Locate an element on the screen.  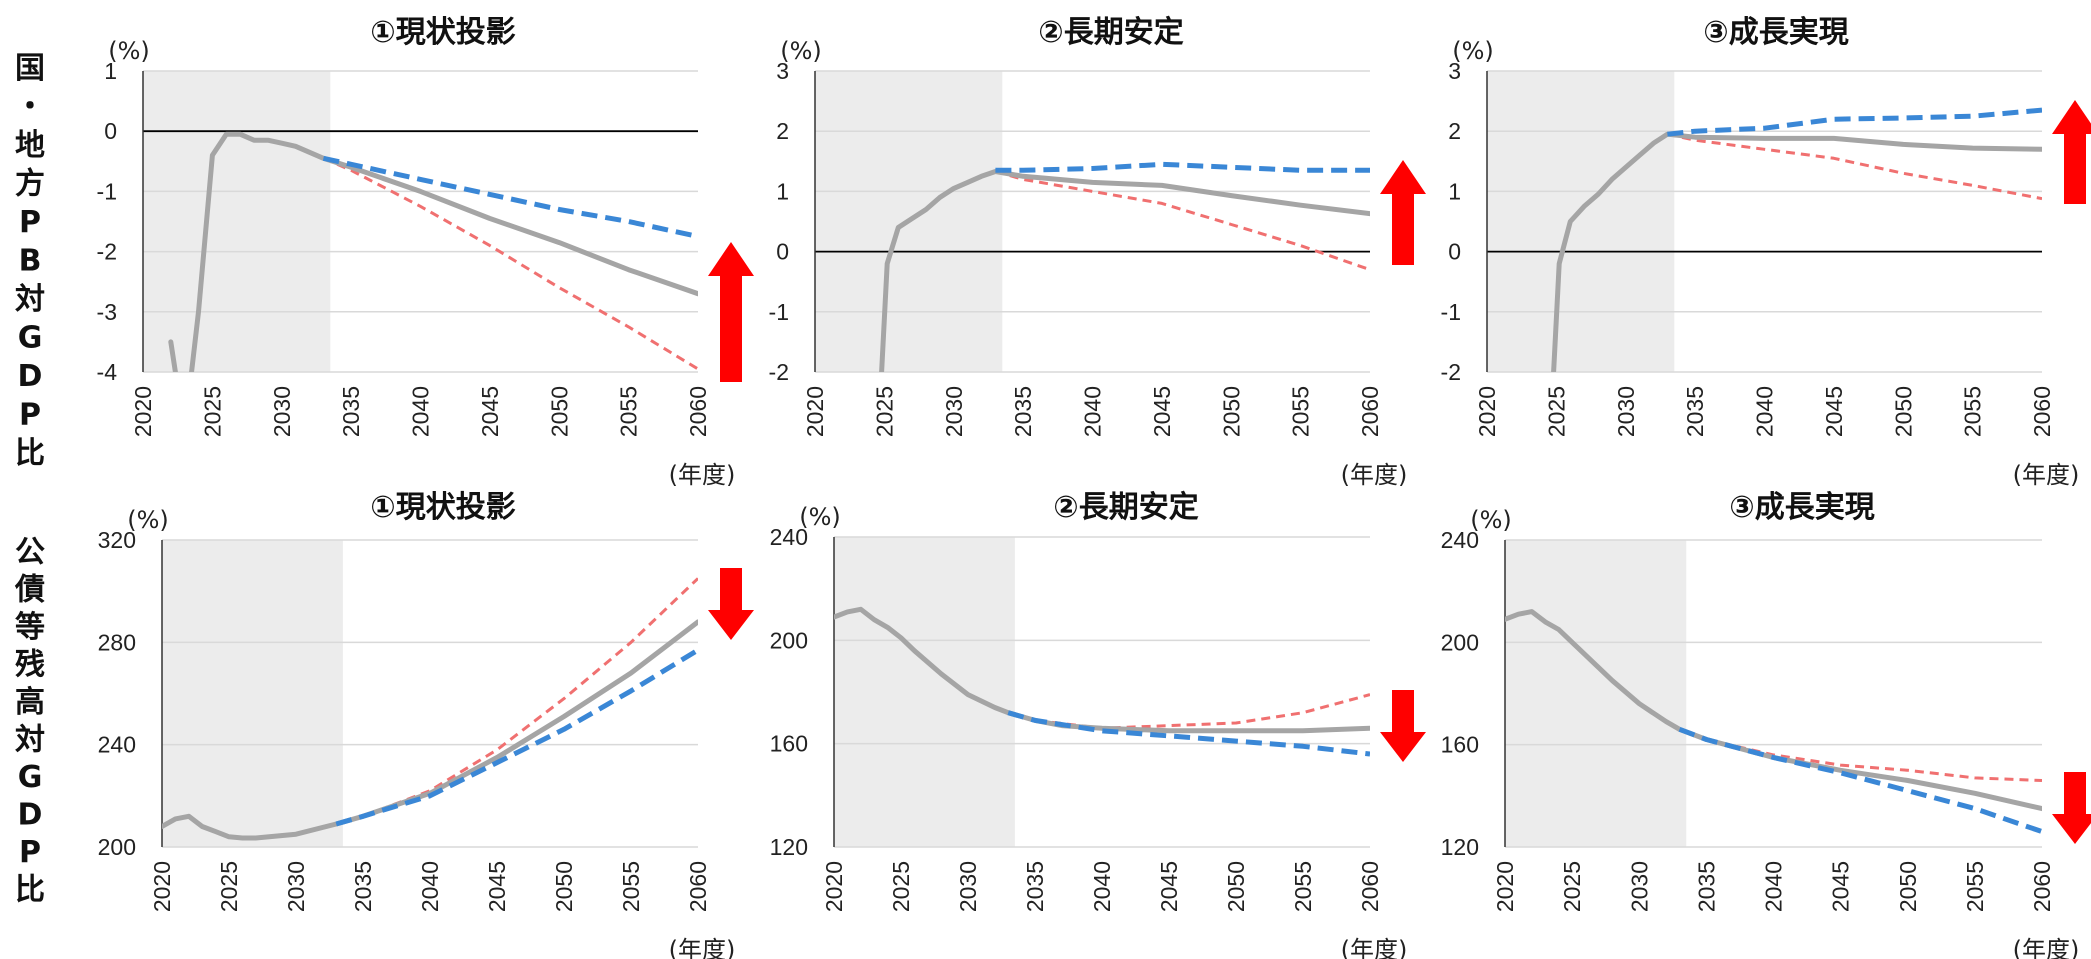
panel-title: ③成長実現 is located at coordinates (1775, 32).